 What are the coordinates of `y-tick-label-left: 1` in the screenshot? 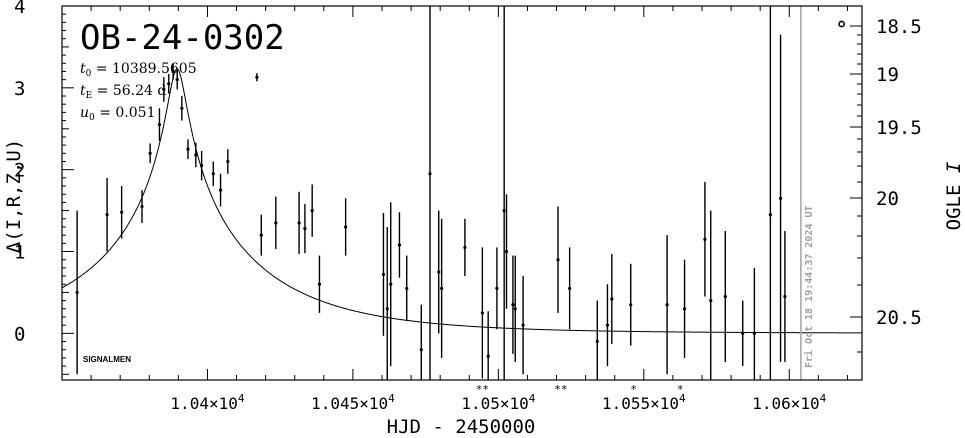 It's located at (19, 253).